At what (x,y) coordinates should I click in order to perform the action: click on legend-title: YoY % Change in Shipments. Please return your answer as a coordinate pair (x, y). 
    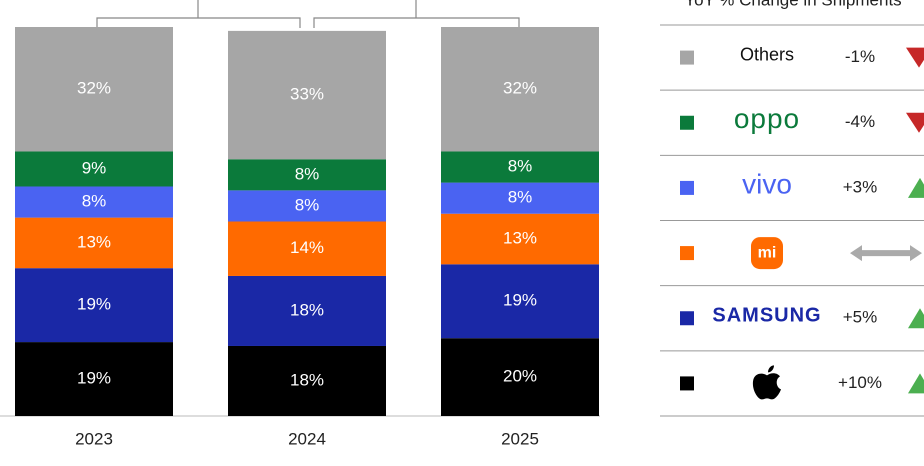
    Looking at the image, I should click on (792, 4).